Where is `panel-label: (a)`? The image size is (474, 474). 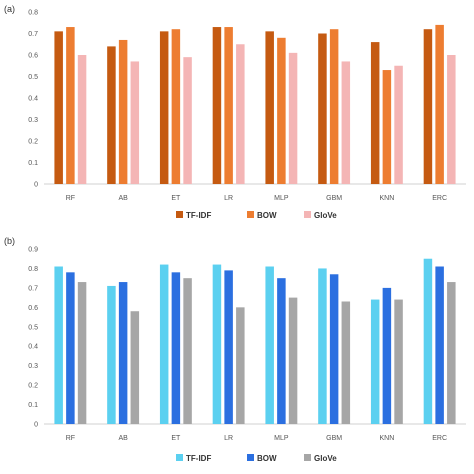
panel-label: (a) is located at coordinates (9, 9).